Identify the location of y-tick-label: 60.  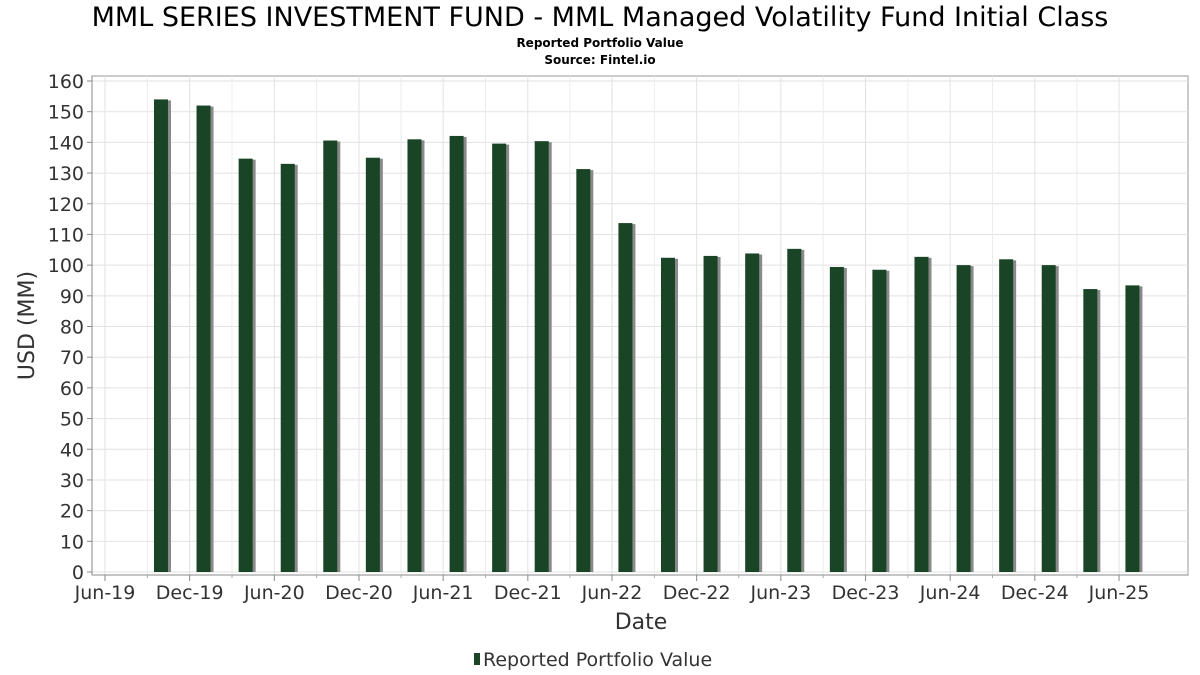
(72, 389).